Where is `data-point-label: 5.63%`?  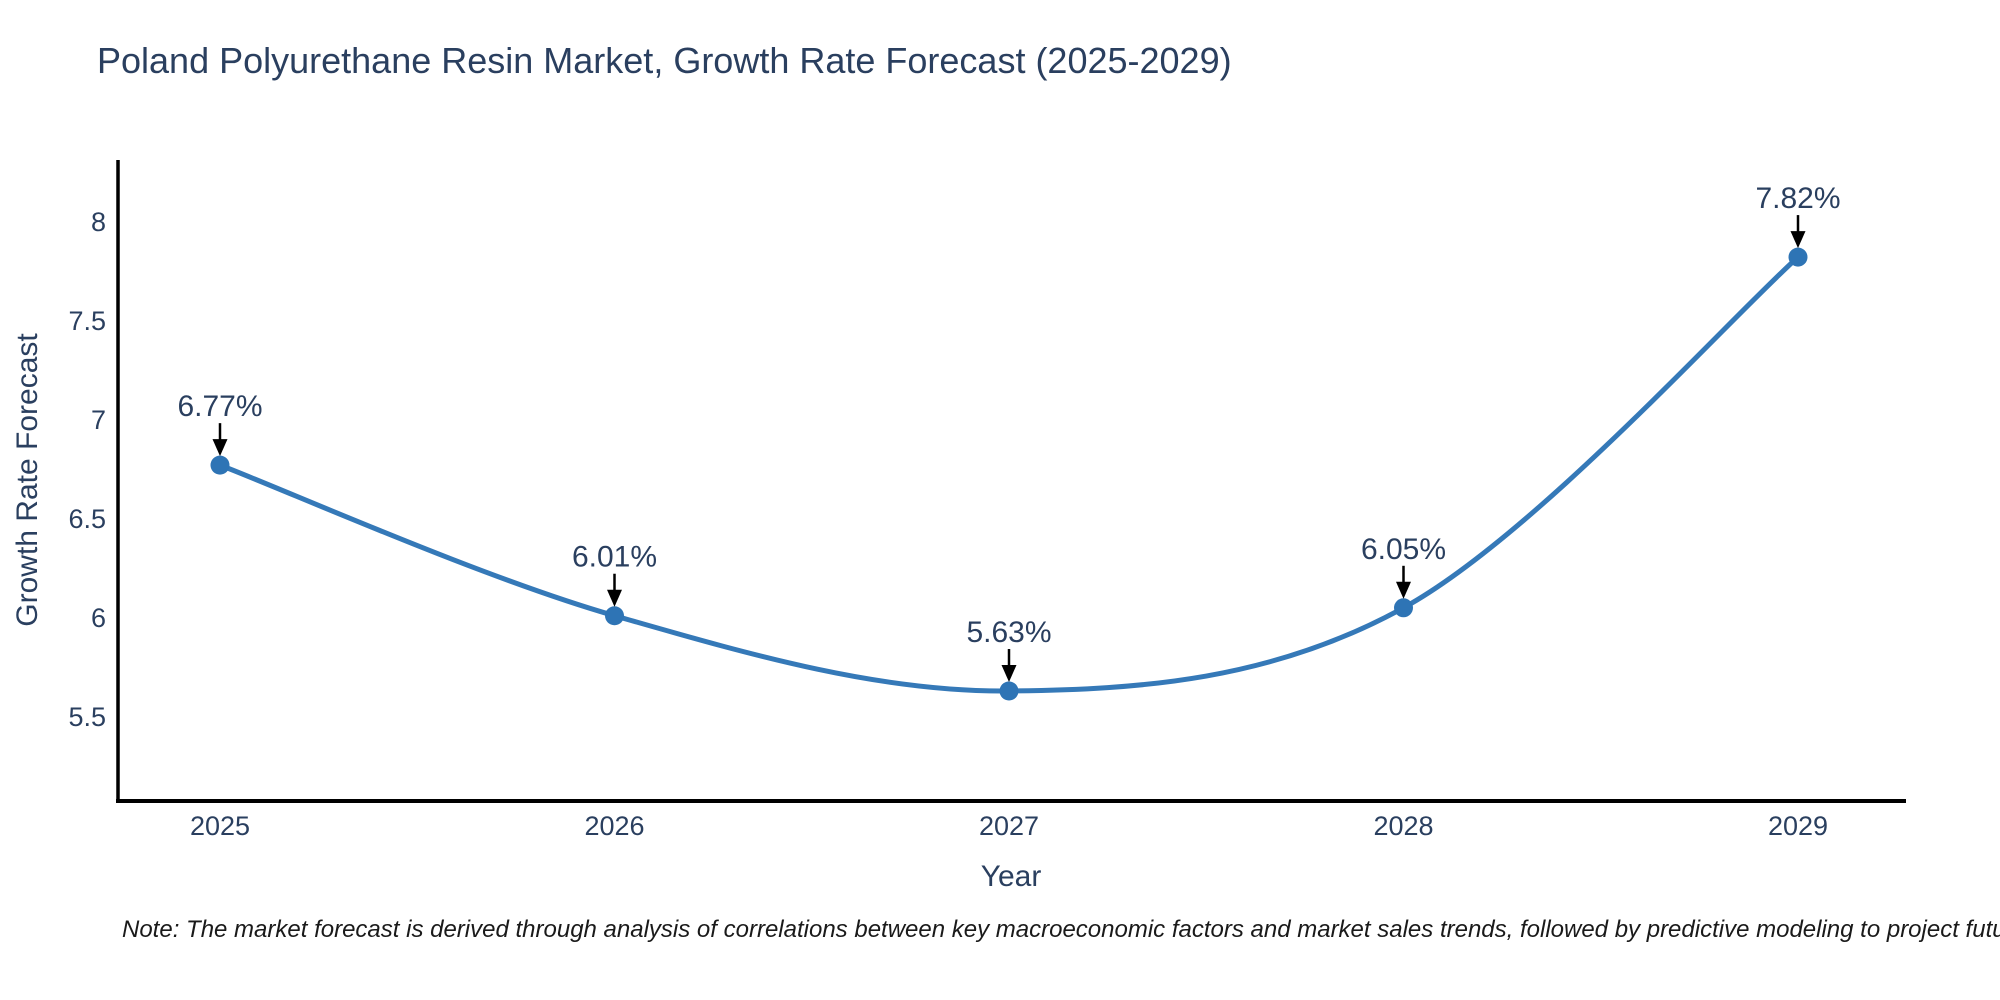 data-point-label: 5.63% is located at coordinates (1008, 632).